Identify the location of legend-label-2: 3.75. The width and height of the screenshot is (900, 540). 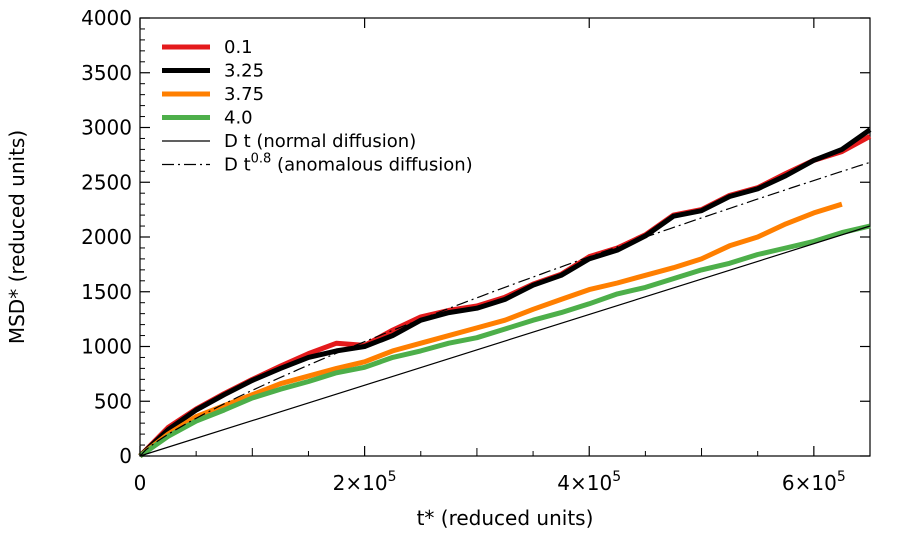
(244, 94).